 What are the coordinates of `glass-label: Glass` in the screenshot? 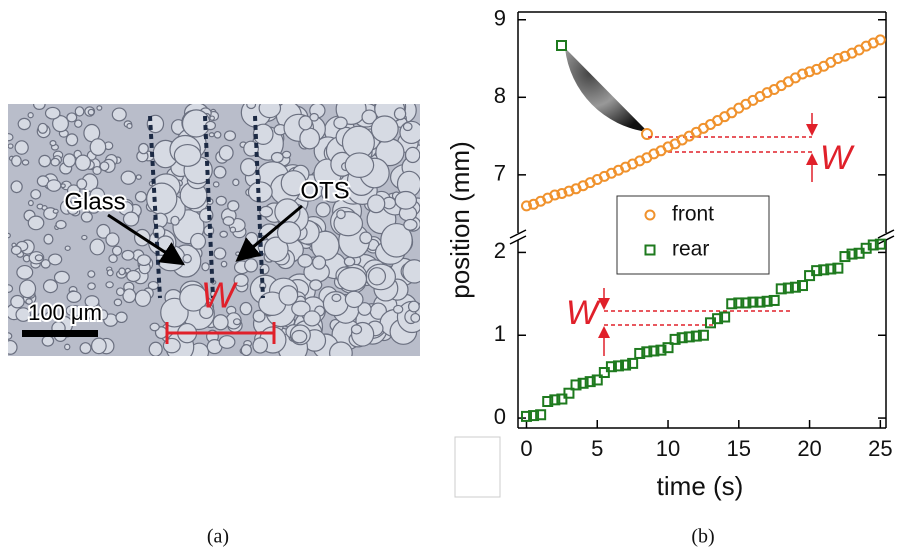 It's located at (94, 201).